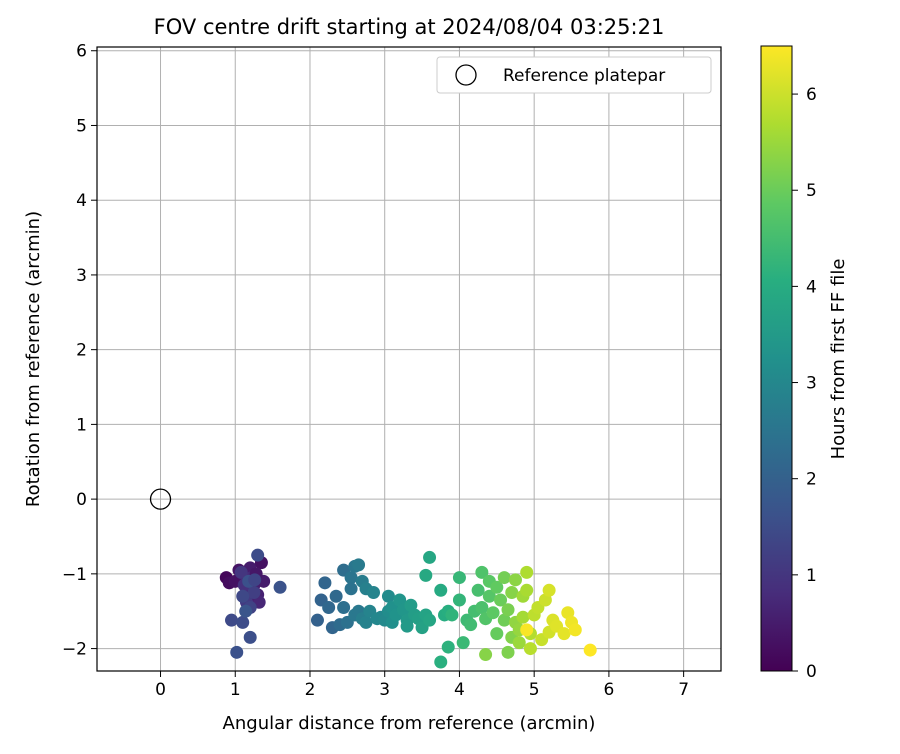 Image resolution: width=900 pixels, height=754 pixels. What do you see at coordinates (81, 126) in the screenshot?
I see `y-tick-label: 5` at bounding box center [81, 126].